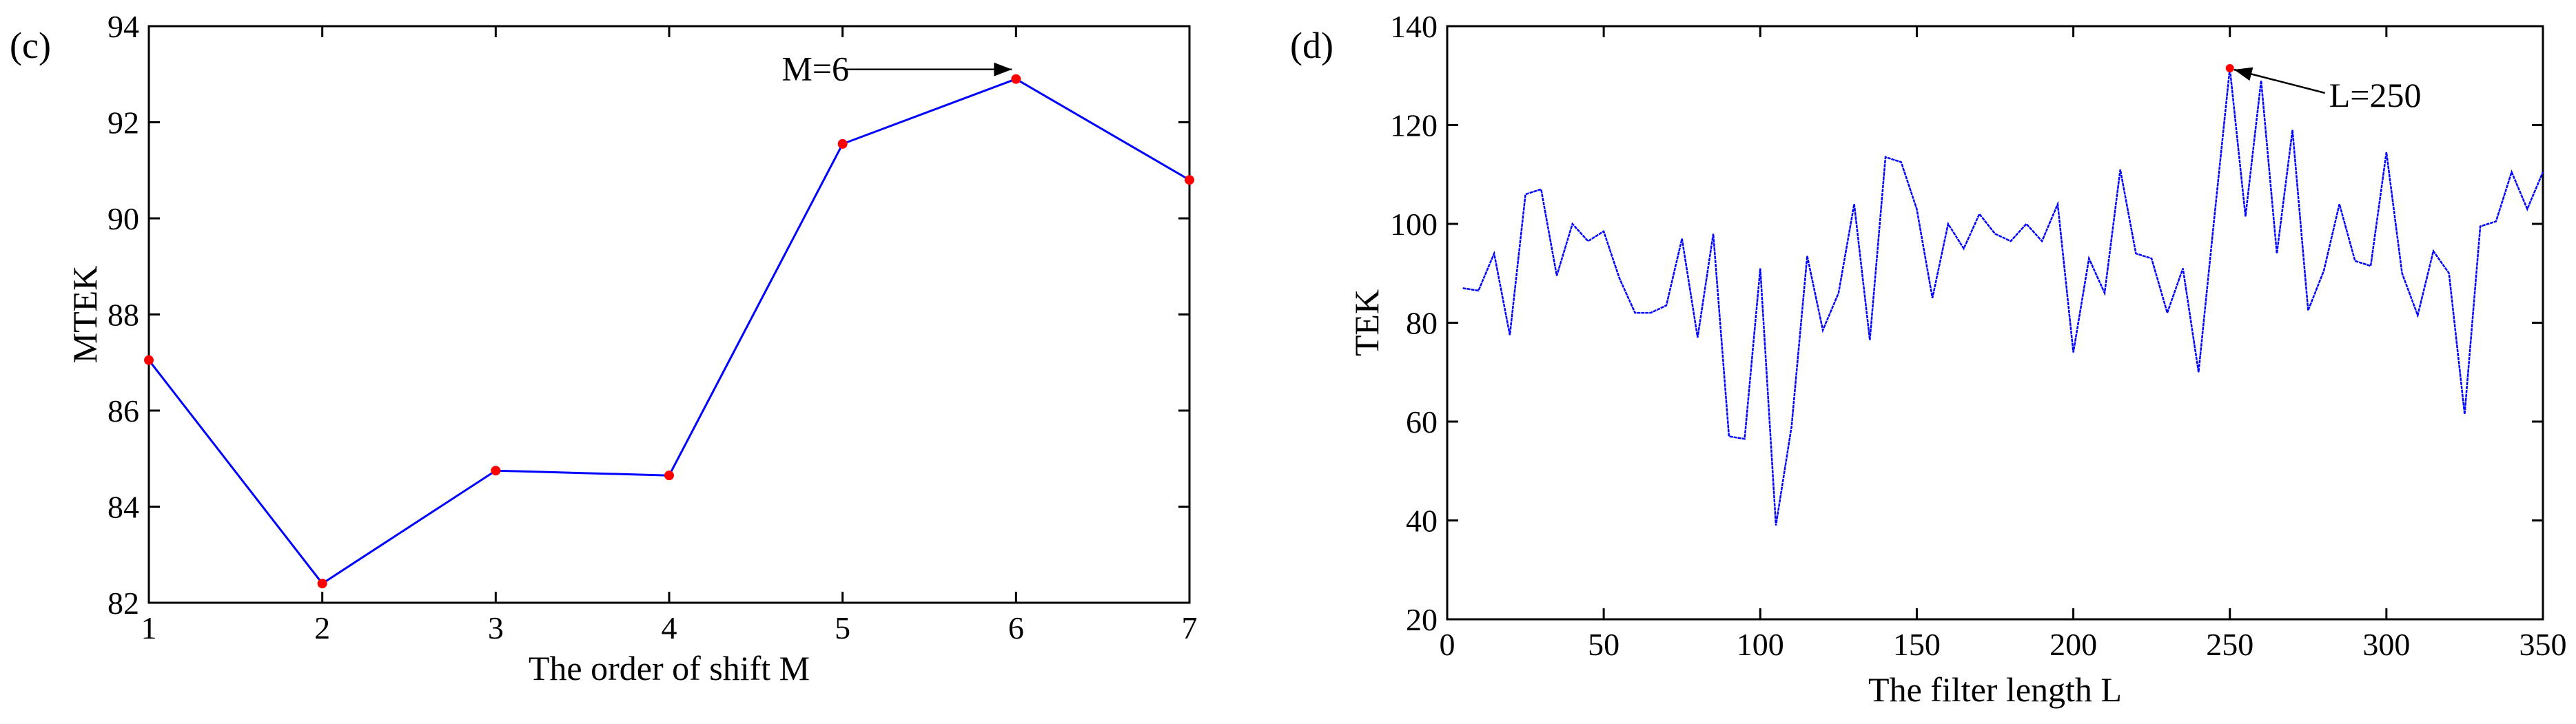 This screenshot has height=724, width=2576. I want to click on x-tick-label: 50, so click(1603, 644).